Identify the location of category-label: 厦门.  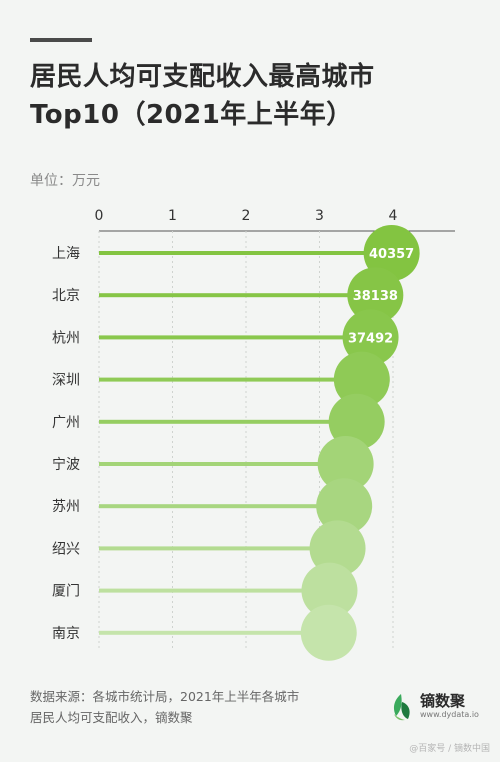
(66, 592).